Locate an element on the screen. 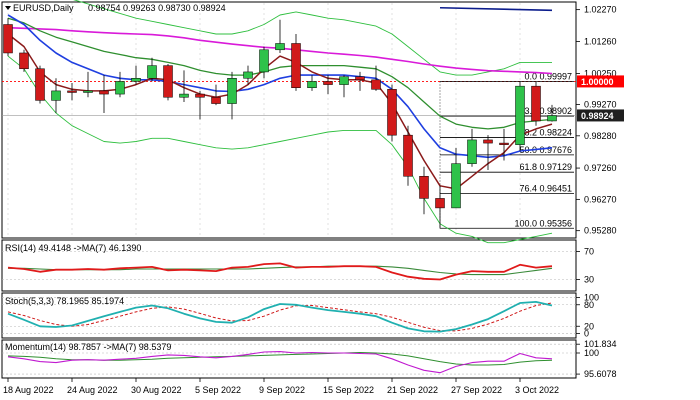 This screenshot has height=400, width=700. date-tick-label: 18 Aug 2022 is located at coordinates (28, 390).